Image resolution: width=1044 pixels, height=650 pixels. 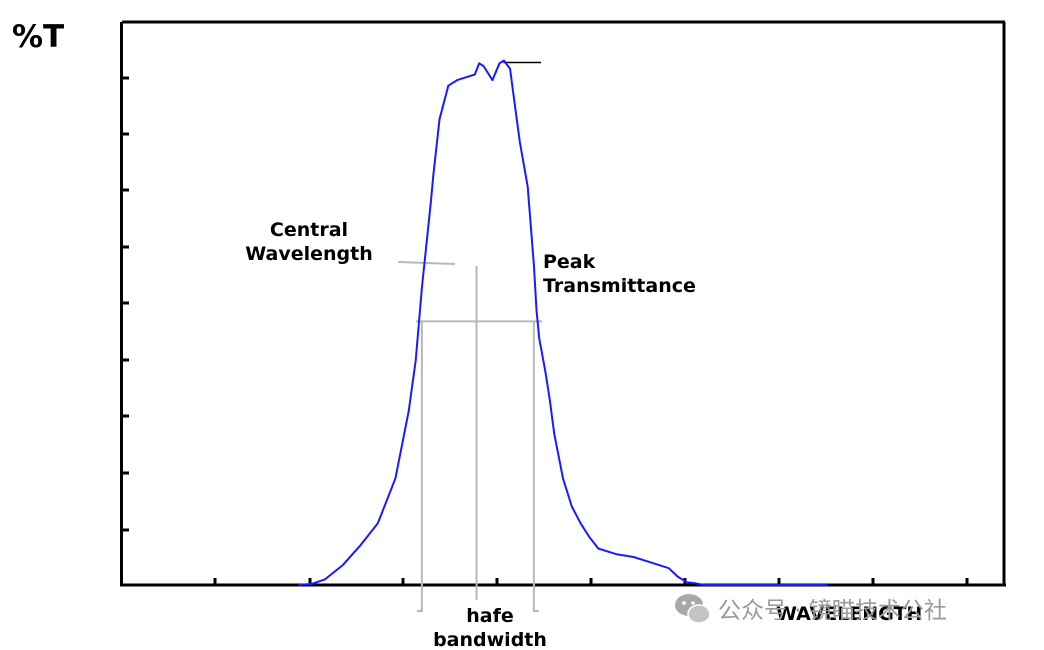 What do you see at coordinates (619, 274) in the screenshot?
I see `peak-transmittance-label: Peak Transmittance` at bounding box center [619, 274].